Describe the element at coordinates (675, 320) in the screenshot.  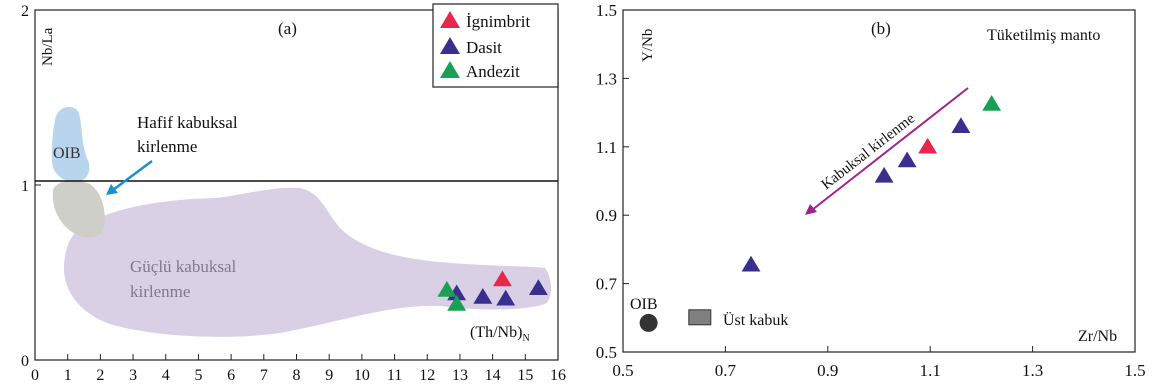
I see `reference-points-b` at that location.